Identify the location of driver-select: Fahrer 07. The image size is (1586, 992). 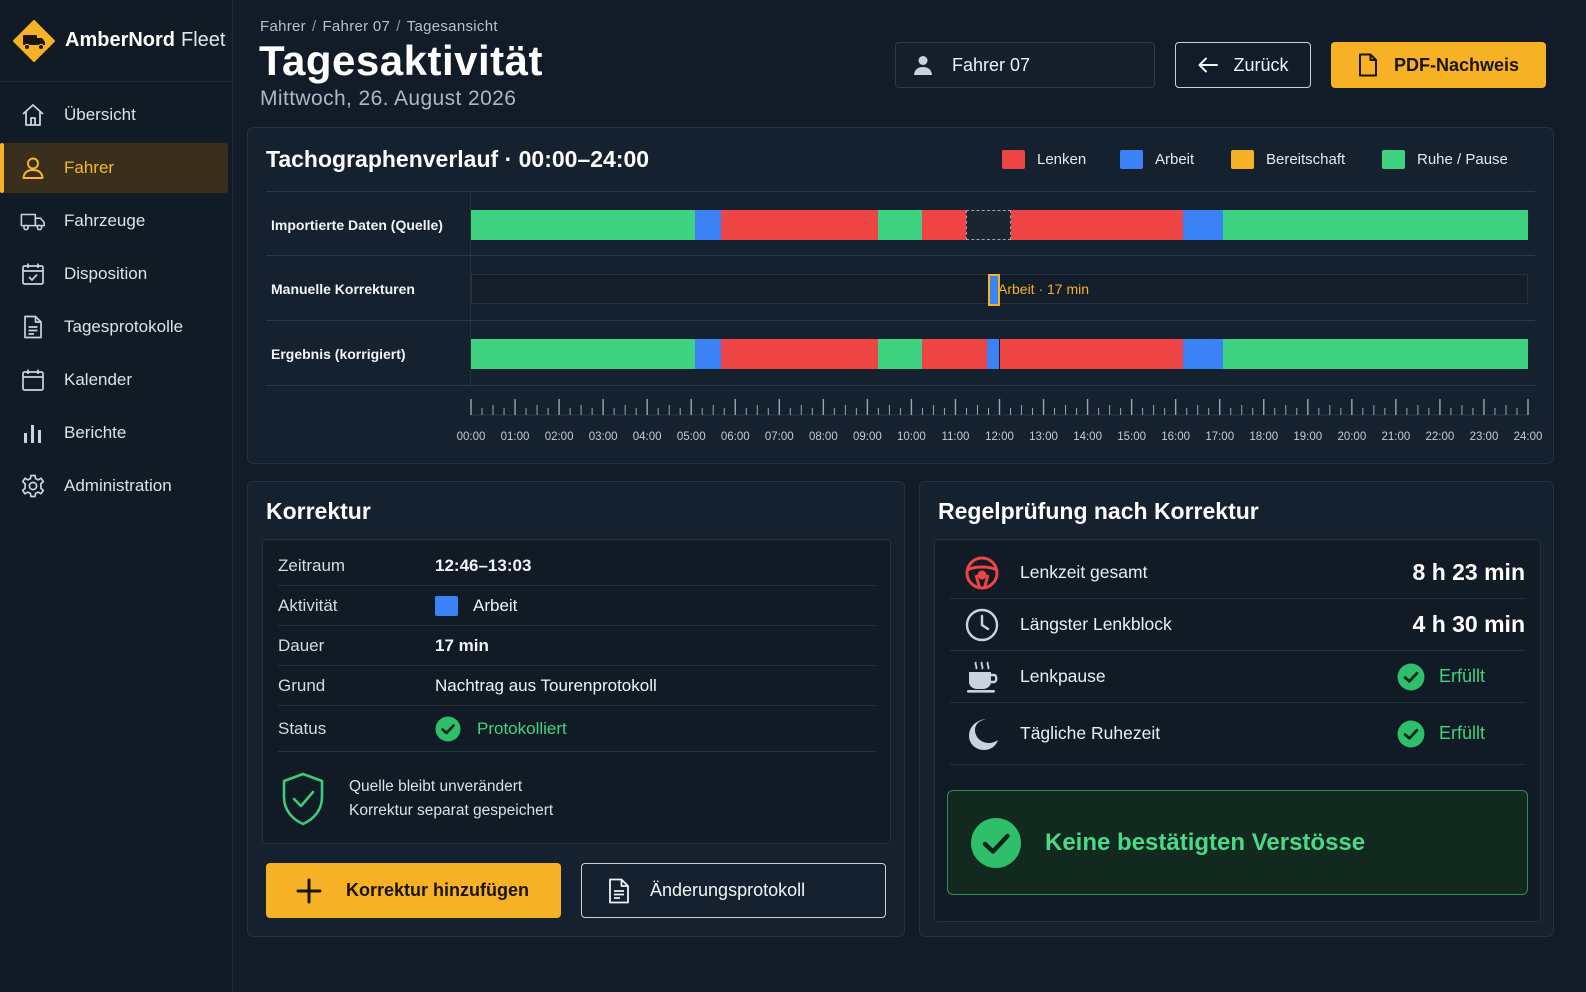
(1025, 65).